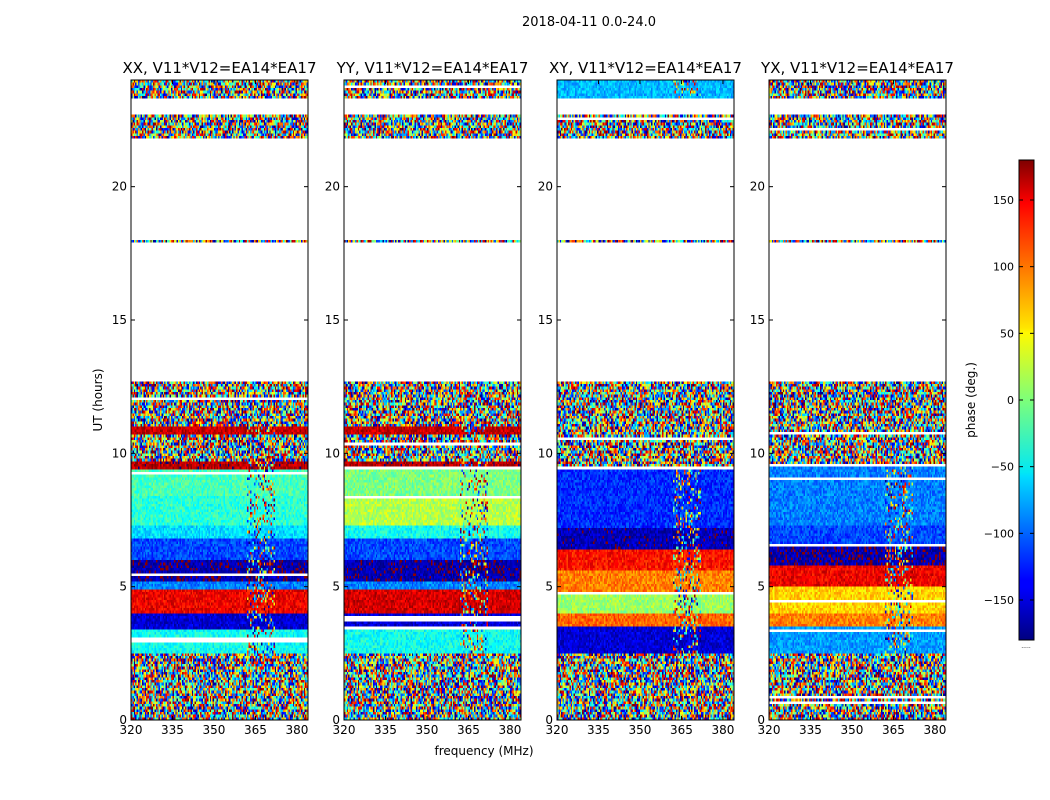 The width and height of the screenshot is (1050, 800). Describe the element at coordinates (645, 68) in the screenshot. I see `panel-title: XY, V11*V12=EA14*EA17` at that location.